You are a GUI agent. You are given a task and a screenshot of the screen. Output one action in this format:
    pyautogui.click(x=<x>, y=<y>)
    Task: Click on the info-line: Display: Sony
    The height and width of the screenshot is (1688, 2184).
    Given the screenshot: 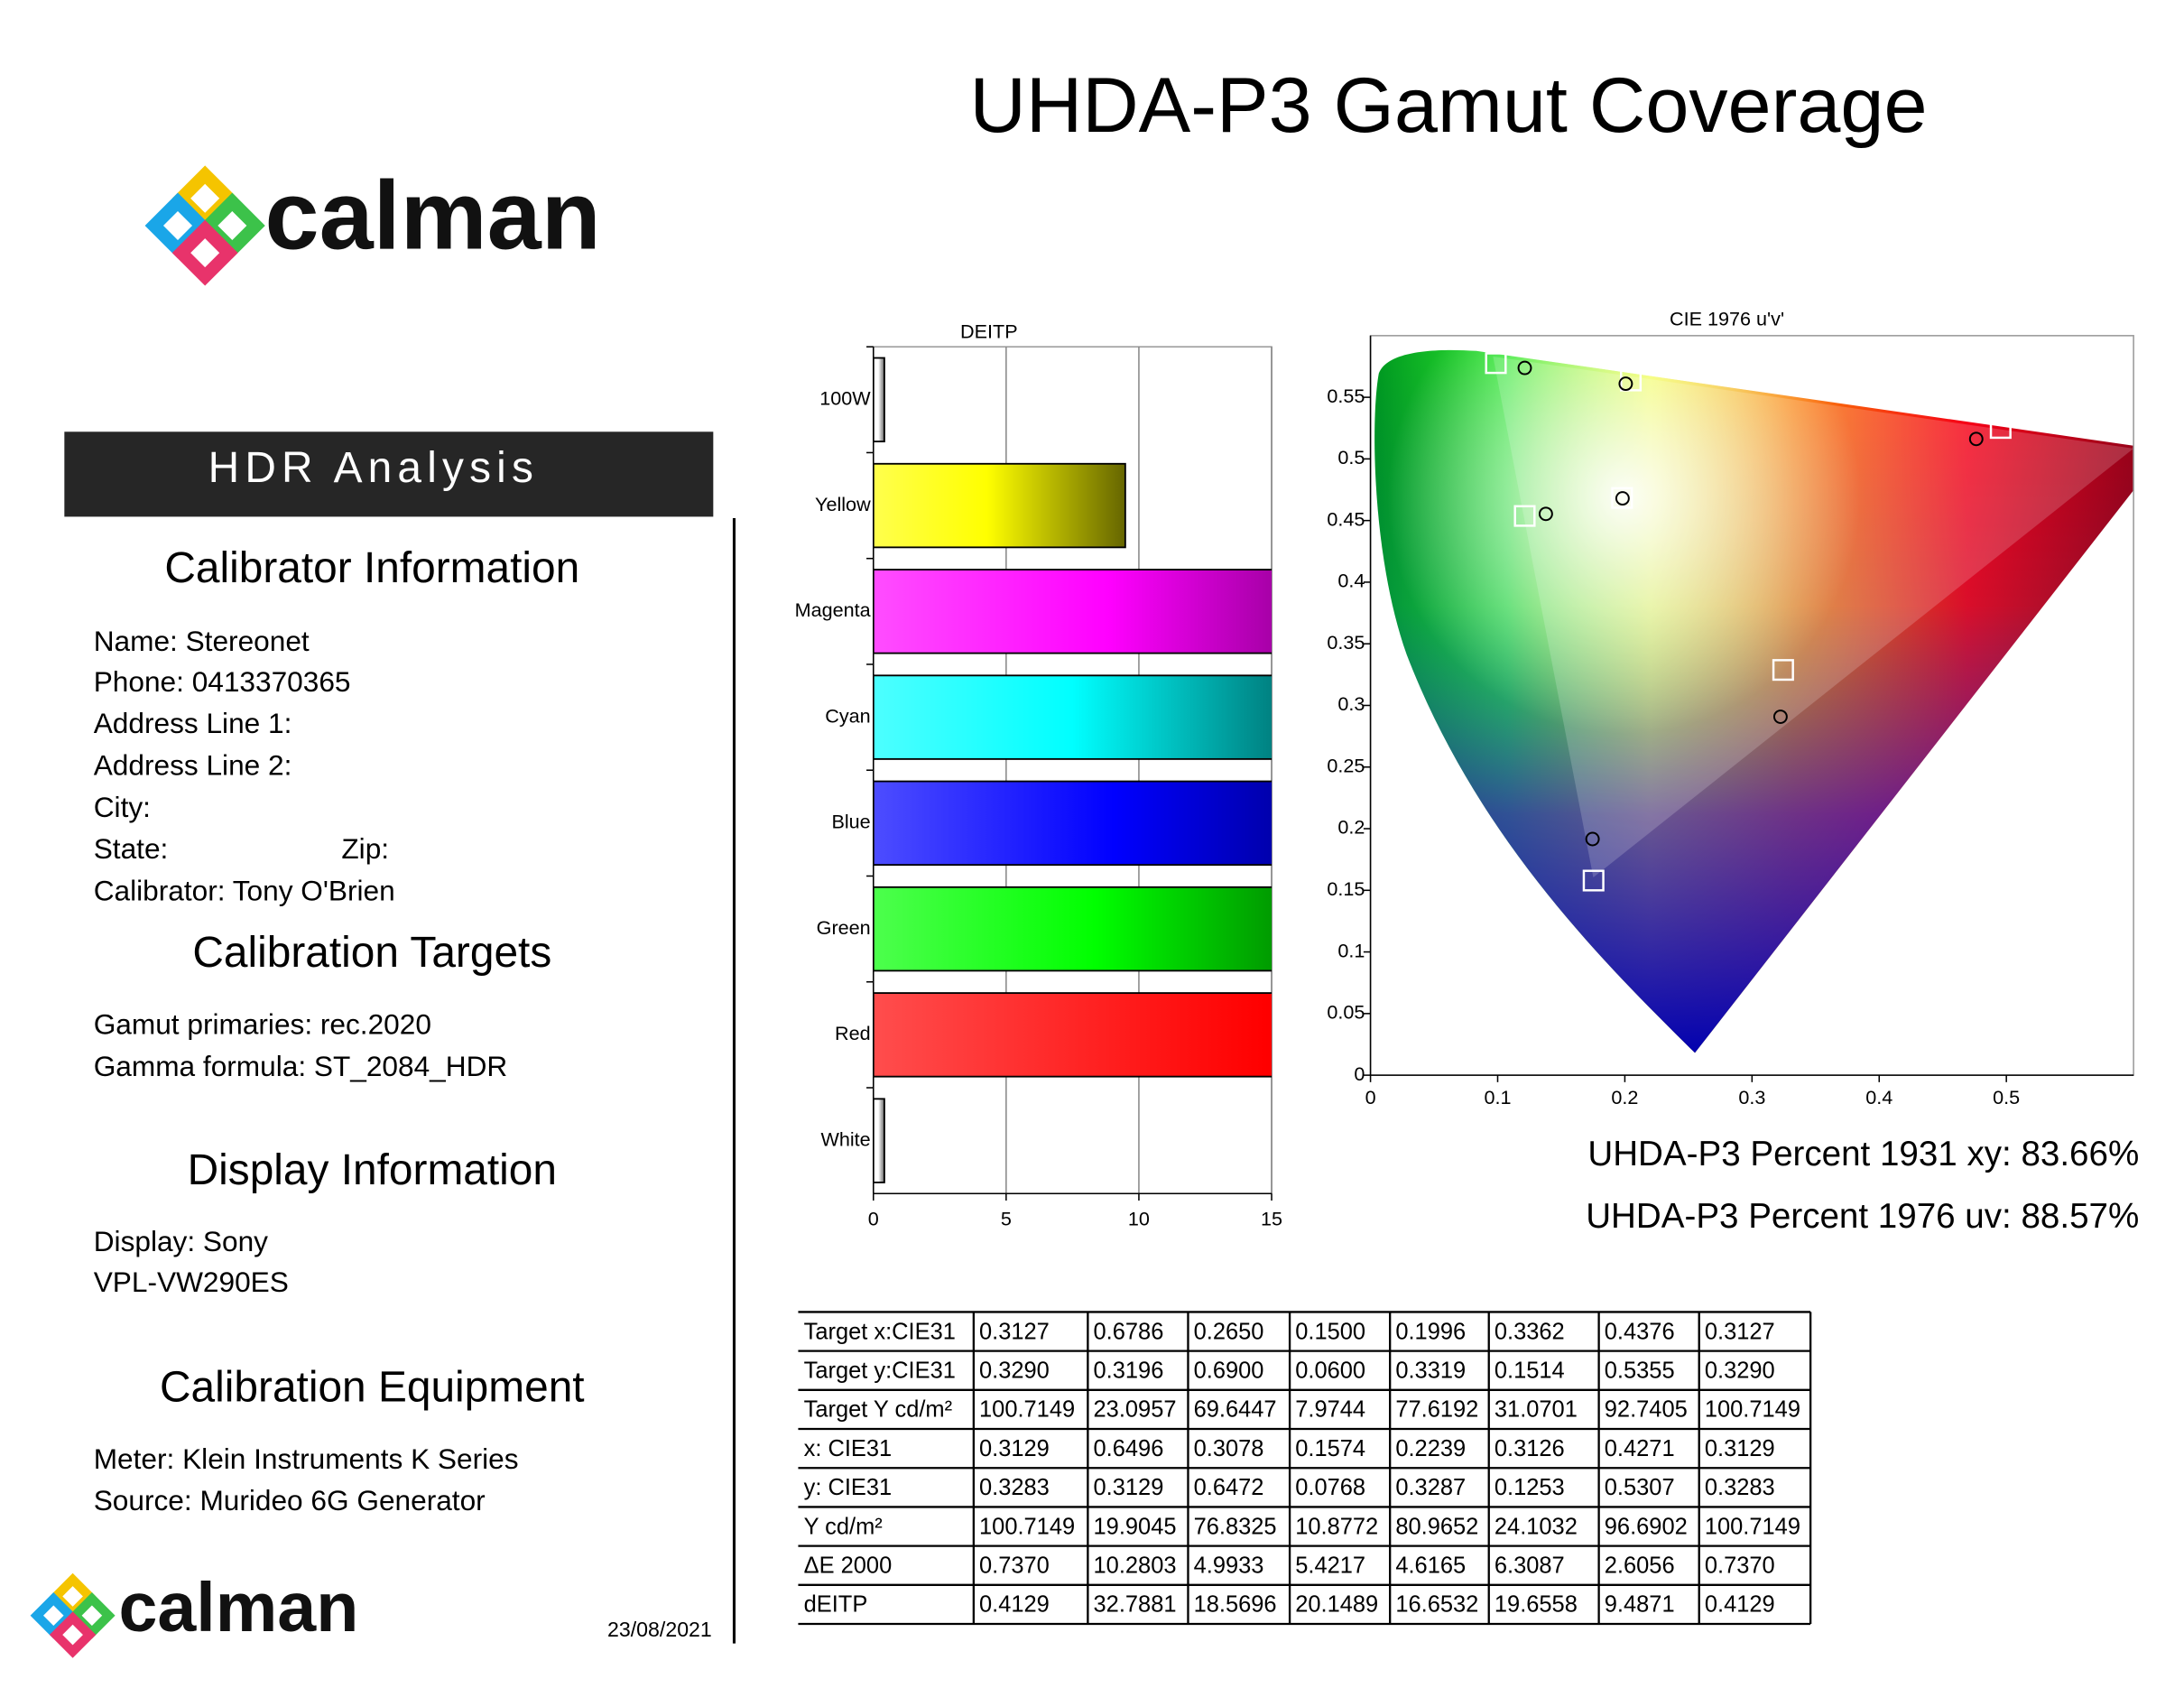 What is the action you would take?
    pyautogui.click(x=181, y=1241)
    